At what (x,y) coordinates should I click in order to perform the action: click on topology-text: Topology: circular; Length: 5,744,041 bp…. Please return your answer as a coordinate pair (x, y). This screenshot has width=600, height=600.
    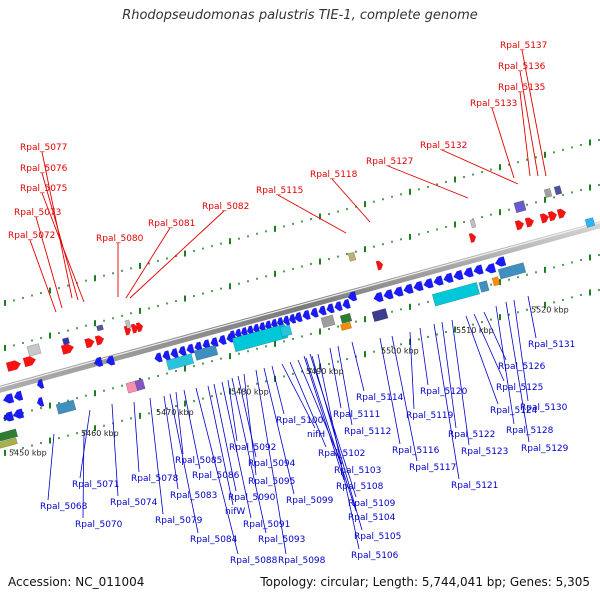
    Looking at the image, I should click on (425, 582).